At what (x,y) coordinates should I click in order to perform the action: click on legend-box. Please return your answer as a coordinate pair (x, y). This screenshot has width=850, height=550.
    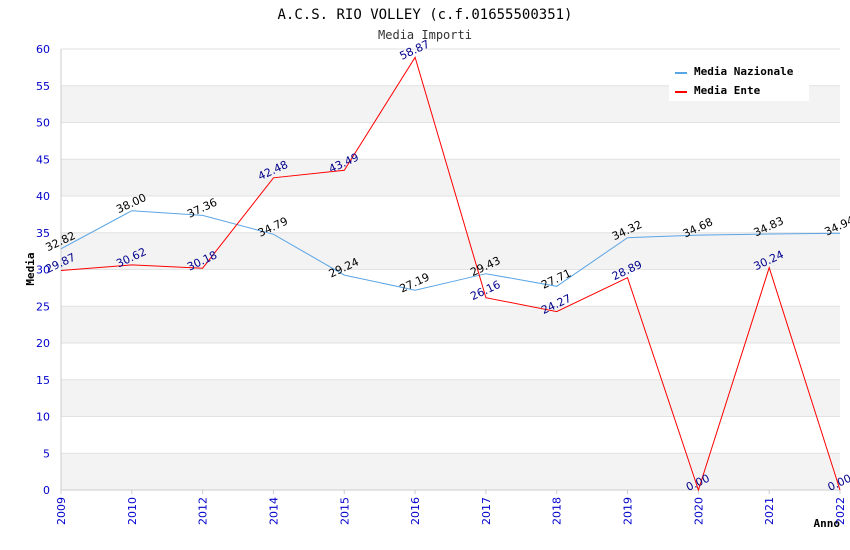
    Looking at the image, I should click on (739, 80).